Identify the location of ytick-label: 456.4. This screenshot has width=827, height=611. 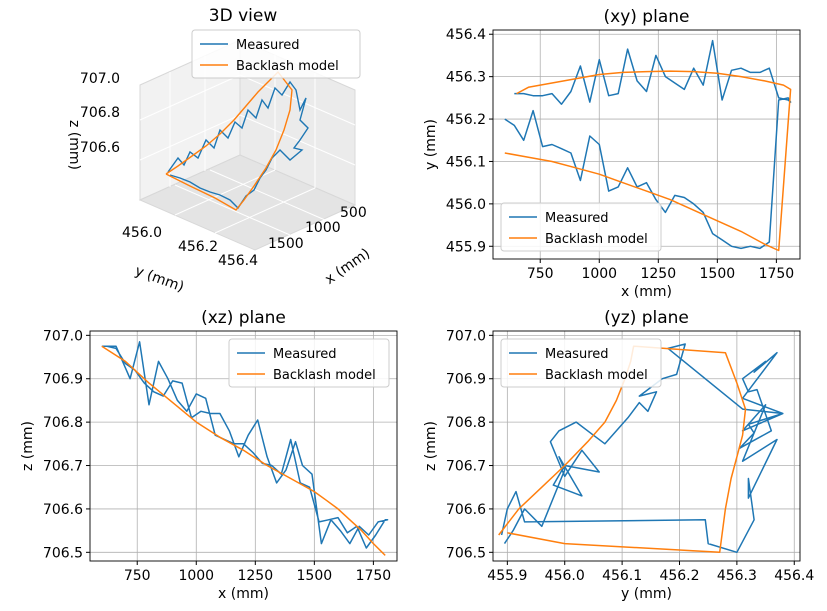
(466, 35).